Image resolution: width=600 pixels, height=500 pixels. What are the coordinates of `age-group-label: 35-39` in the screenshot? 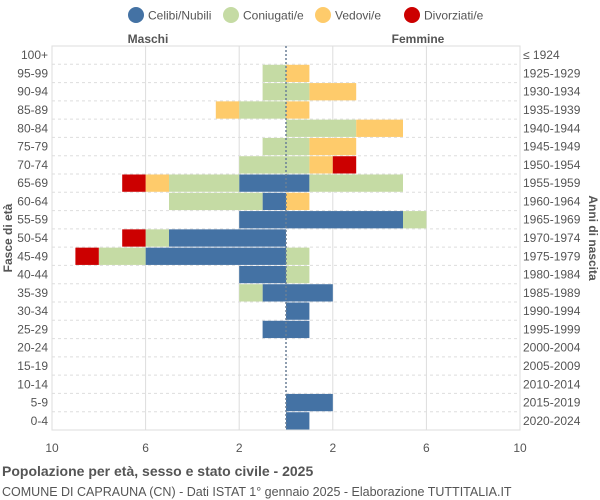 It's located at (32, 293).